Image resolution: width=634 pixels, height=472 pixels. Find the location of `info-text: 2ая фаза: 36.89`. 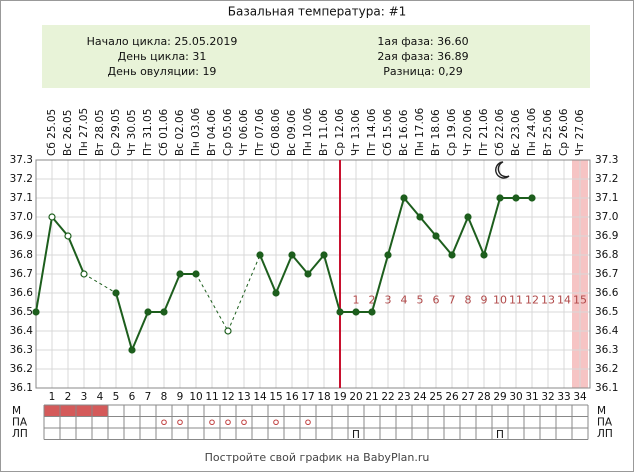

info-text: 2ая фаза: 36.89 is located at coordinates (422, 56).